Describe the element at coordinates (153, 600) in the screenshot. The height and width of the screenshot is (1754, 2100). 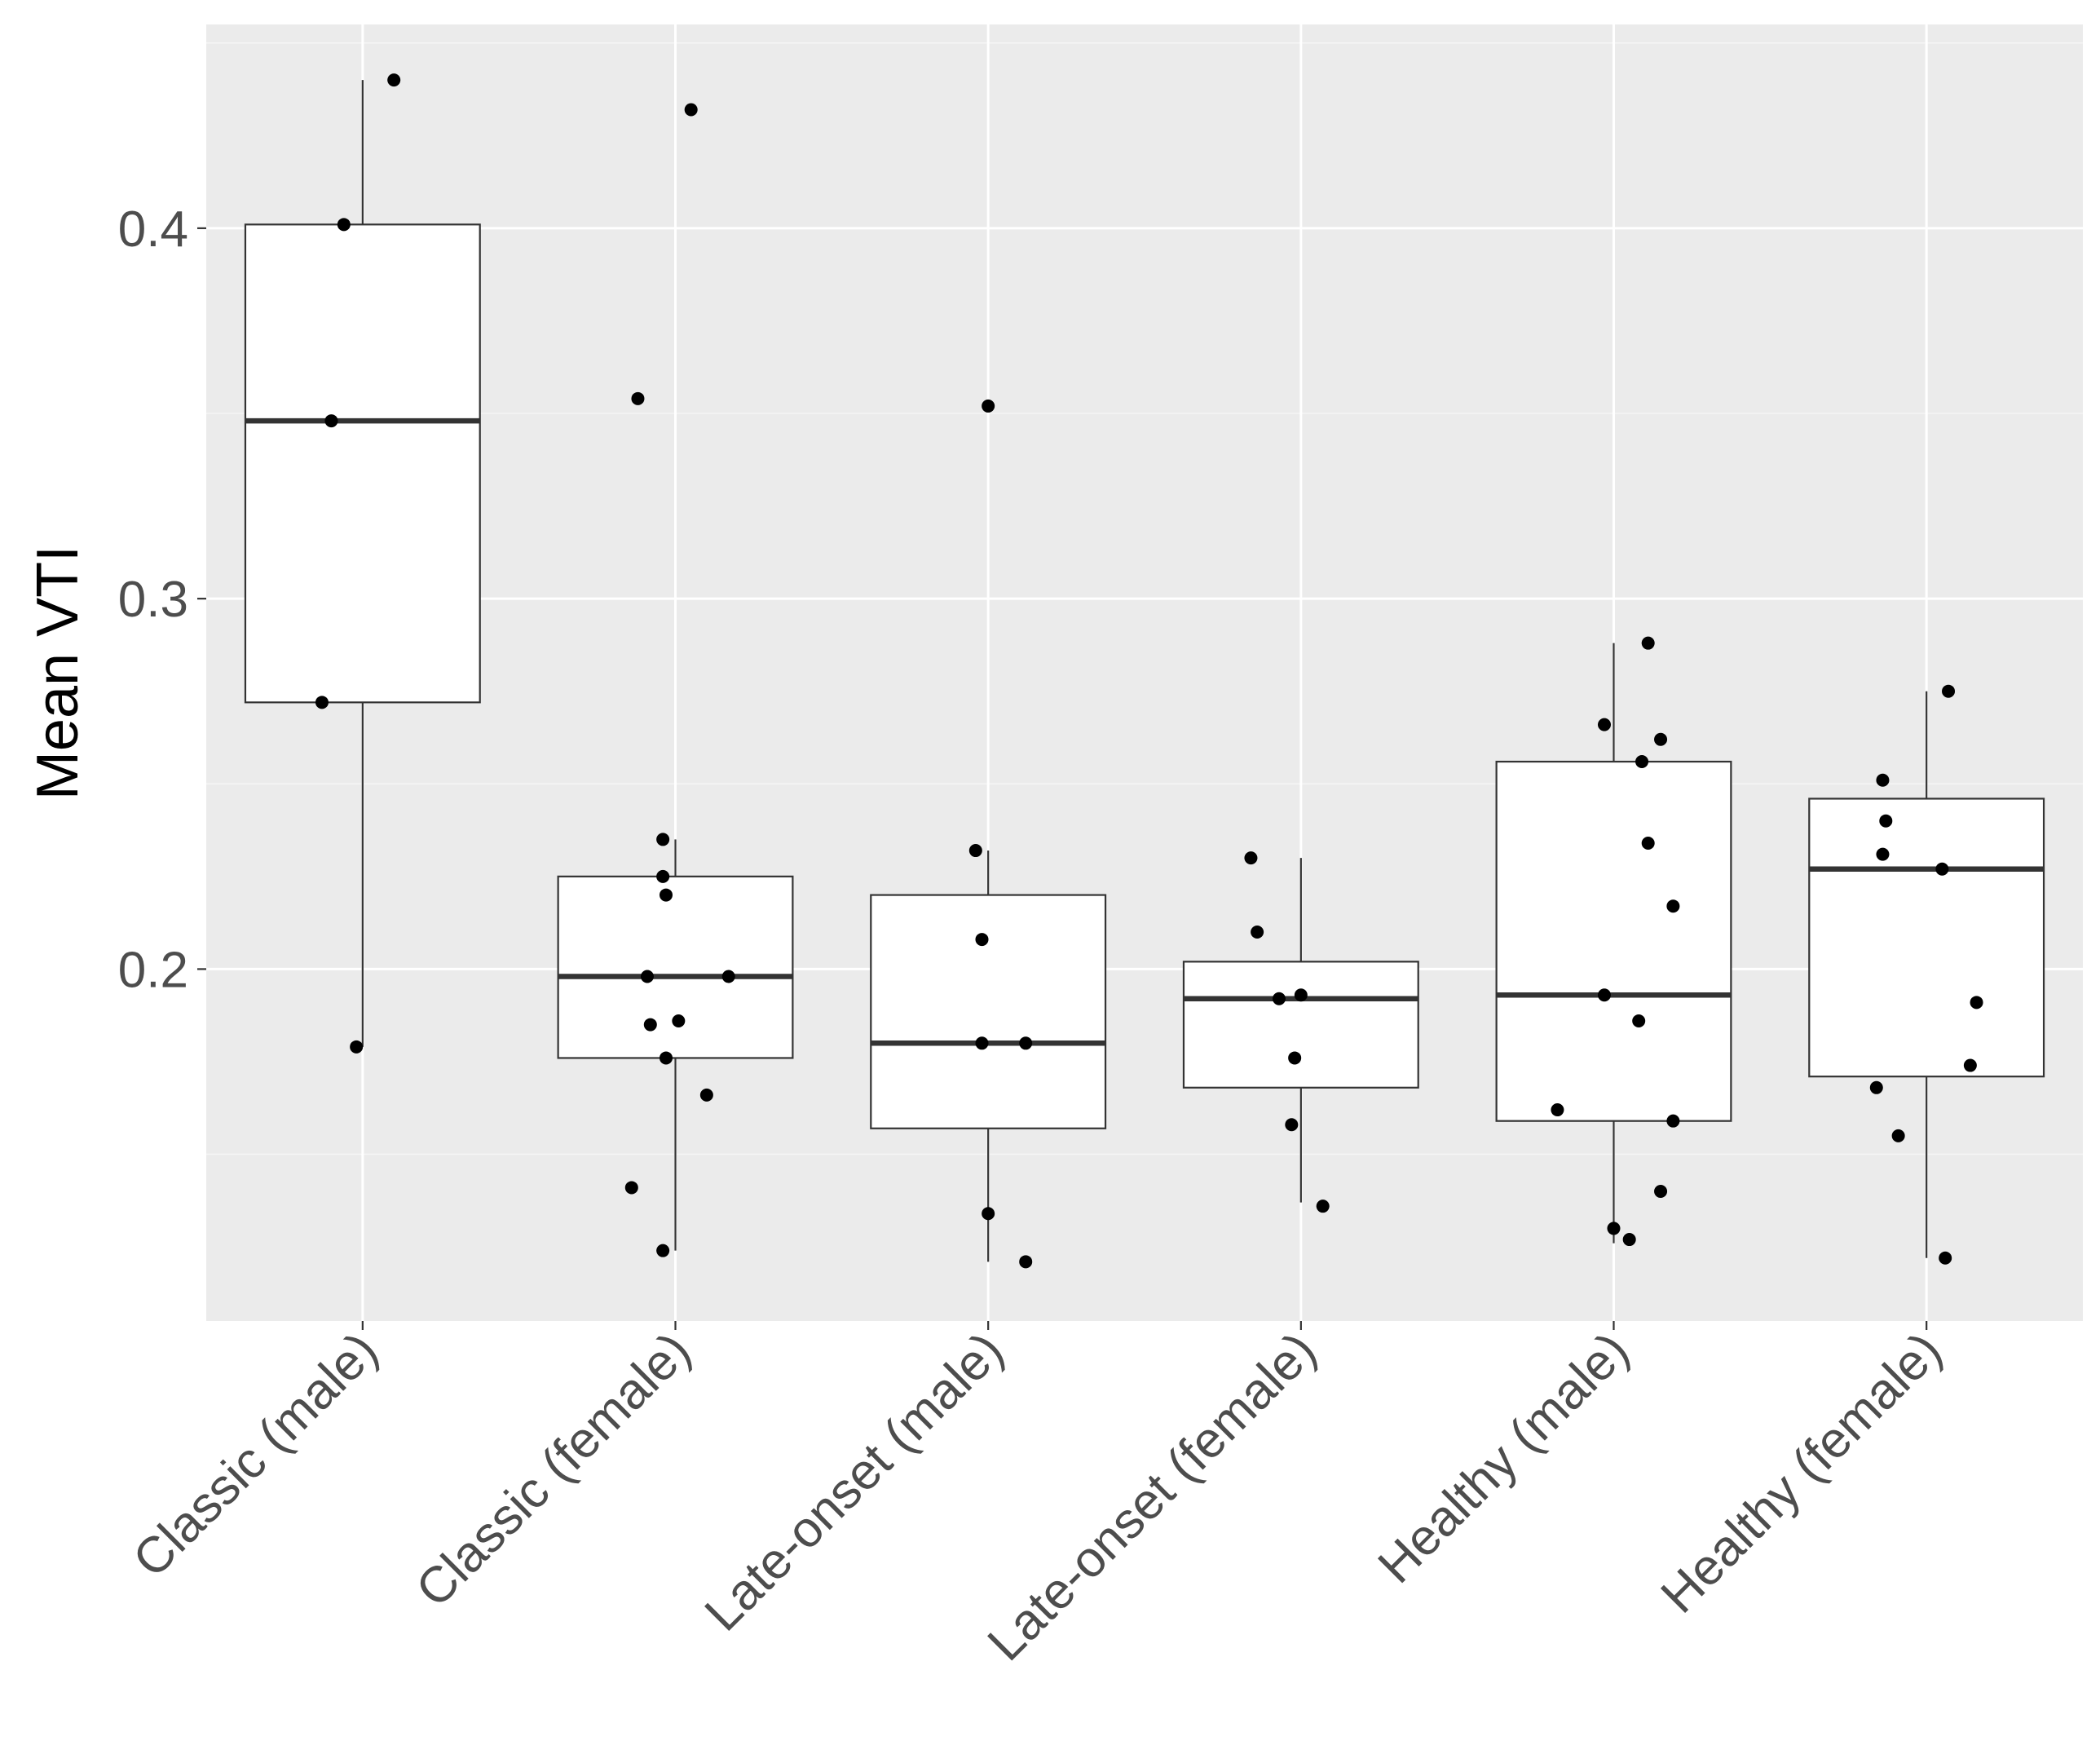
I see `y-tick-label: 0.3` at that location.